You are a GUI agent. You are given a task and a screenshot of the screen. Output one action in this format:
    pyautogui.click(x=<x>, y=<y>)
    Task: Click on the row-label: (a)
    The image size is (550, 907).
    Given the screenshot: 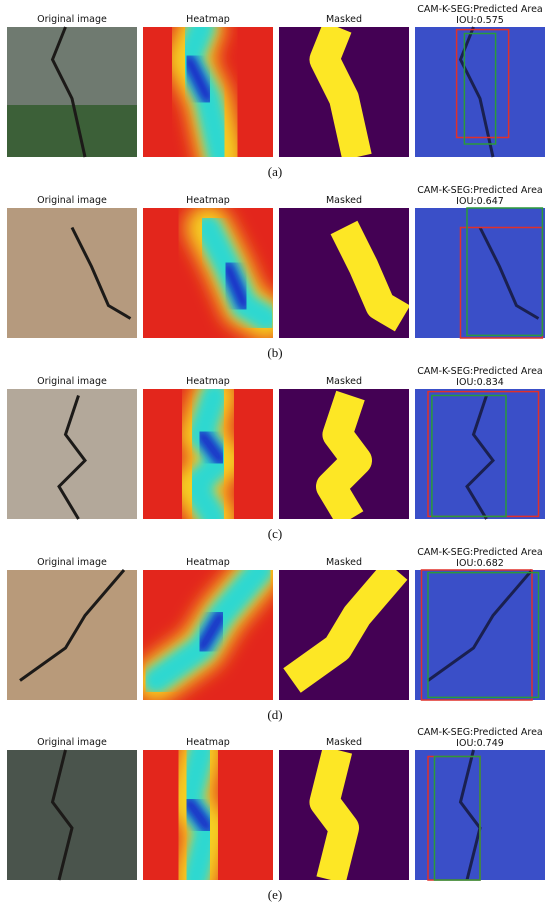 What is the action you would take?
    pyautogui.click(x=275, y=171)
    